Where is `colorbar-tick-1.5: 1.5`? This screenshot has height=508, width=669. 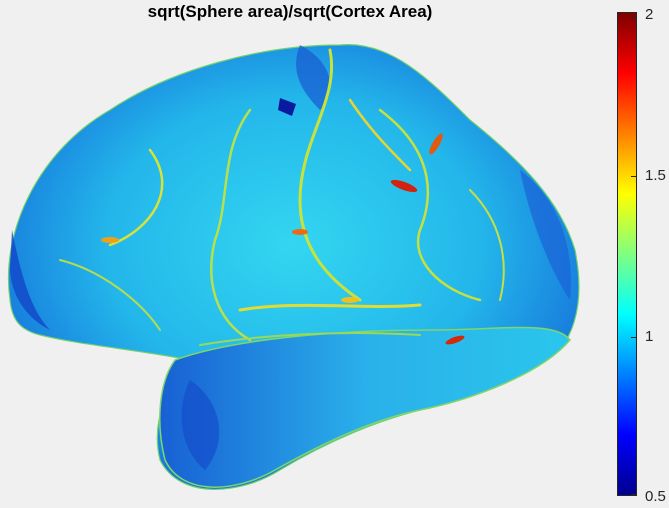 colorbar-tick-1.5: 1.5 is located at coordinates (655, 175).